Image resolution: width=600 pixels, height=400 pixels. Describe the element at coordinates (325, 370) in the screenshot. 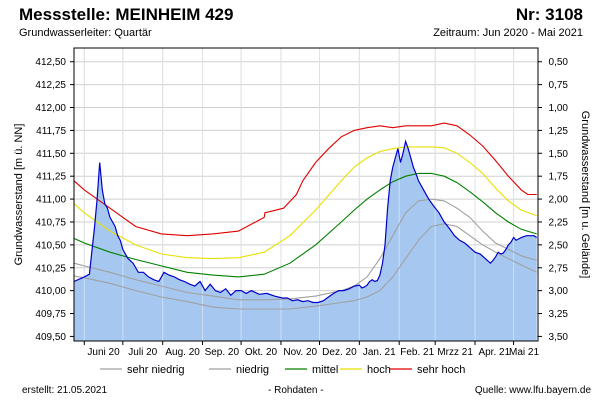

I see `legend-label: mittel` at that location.